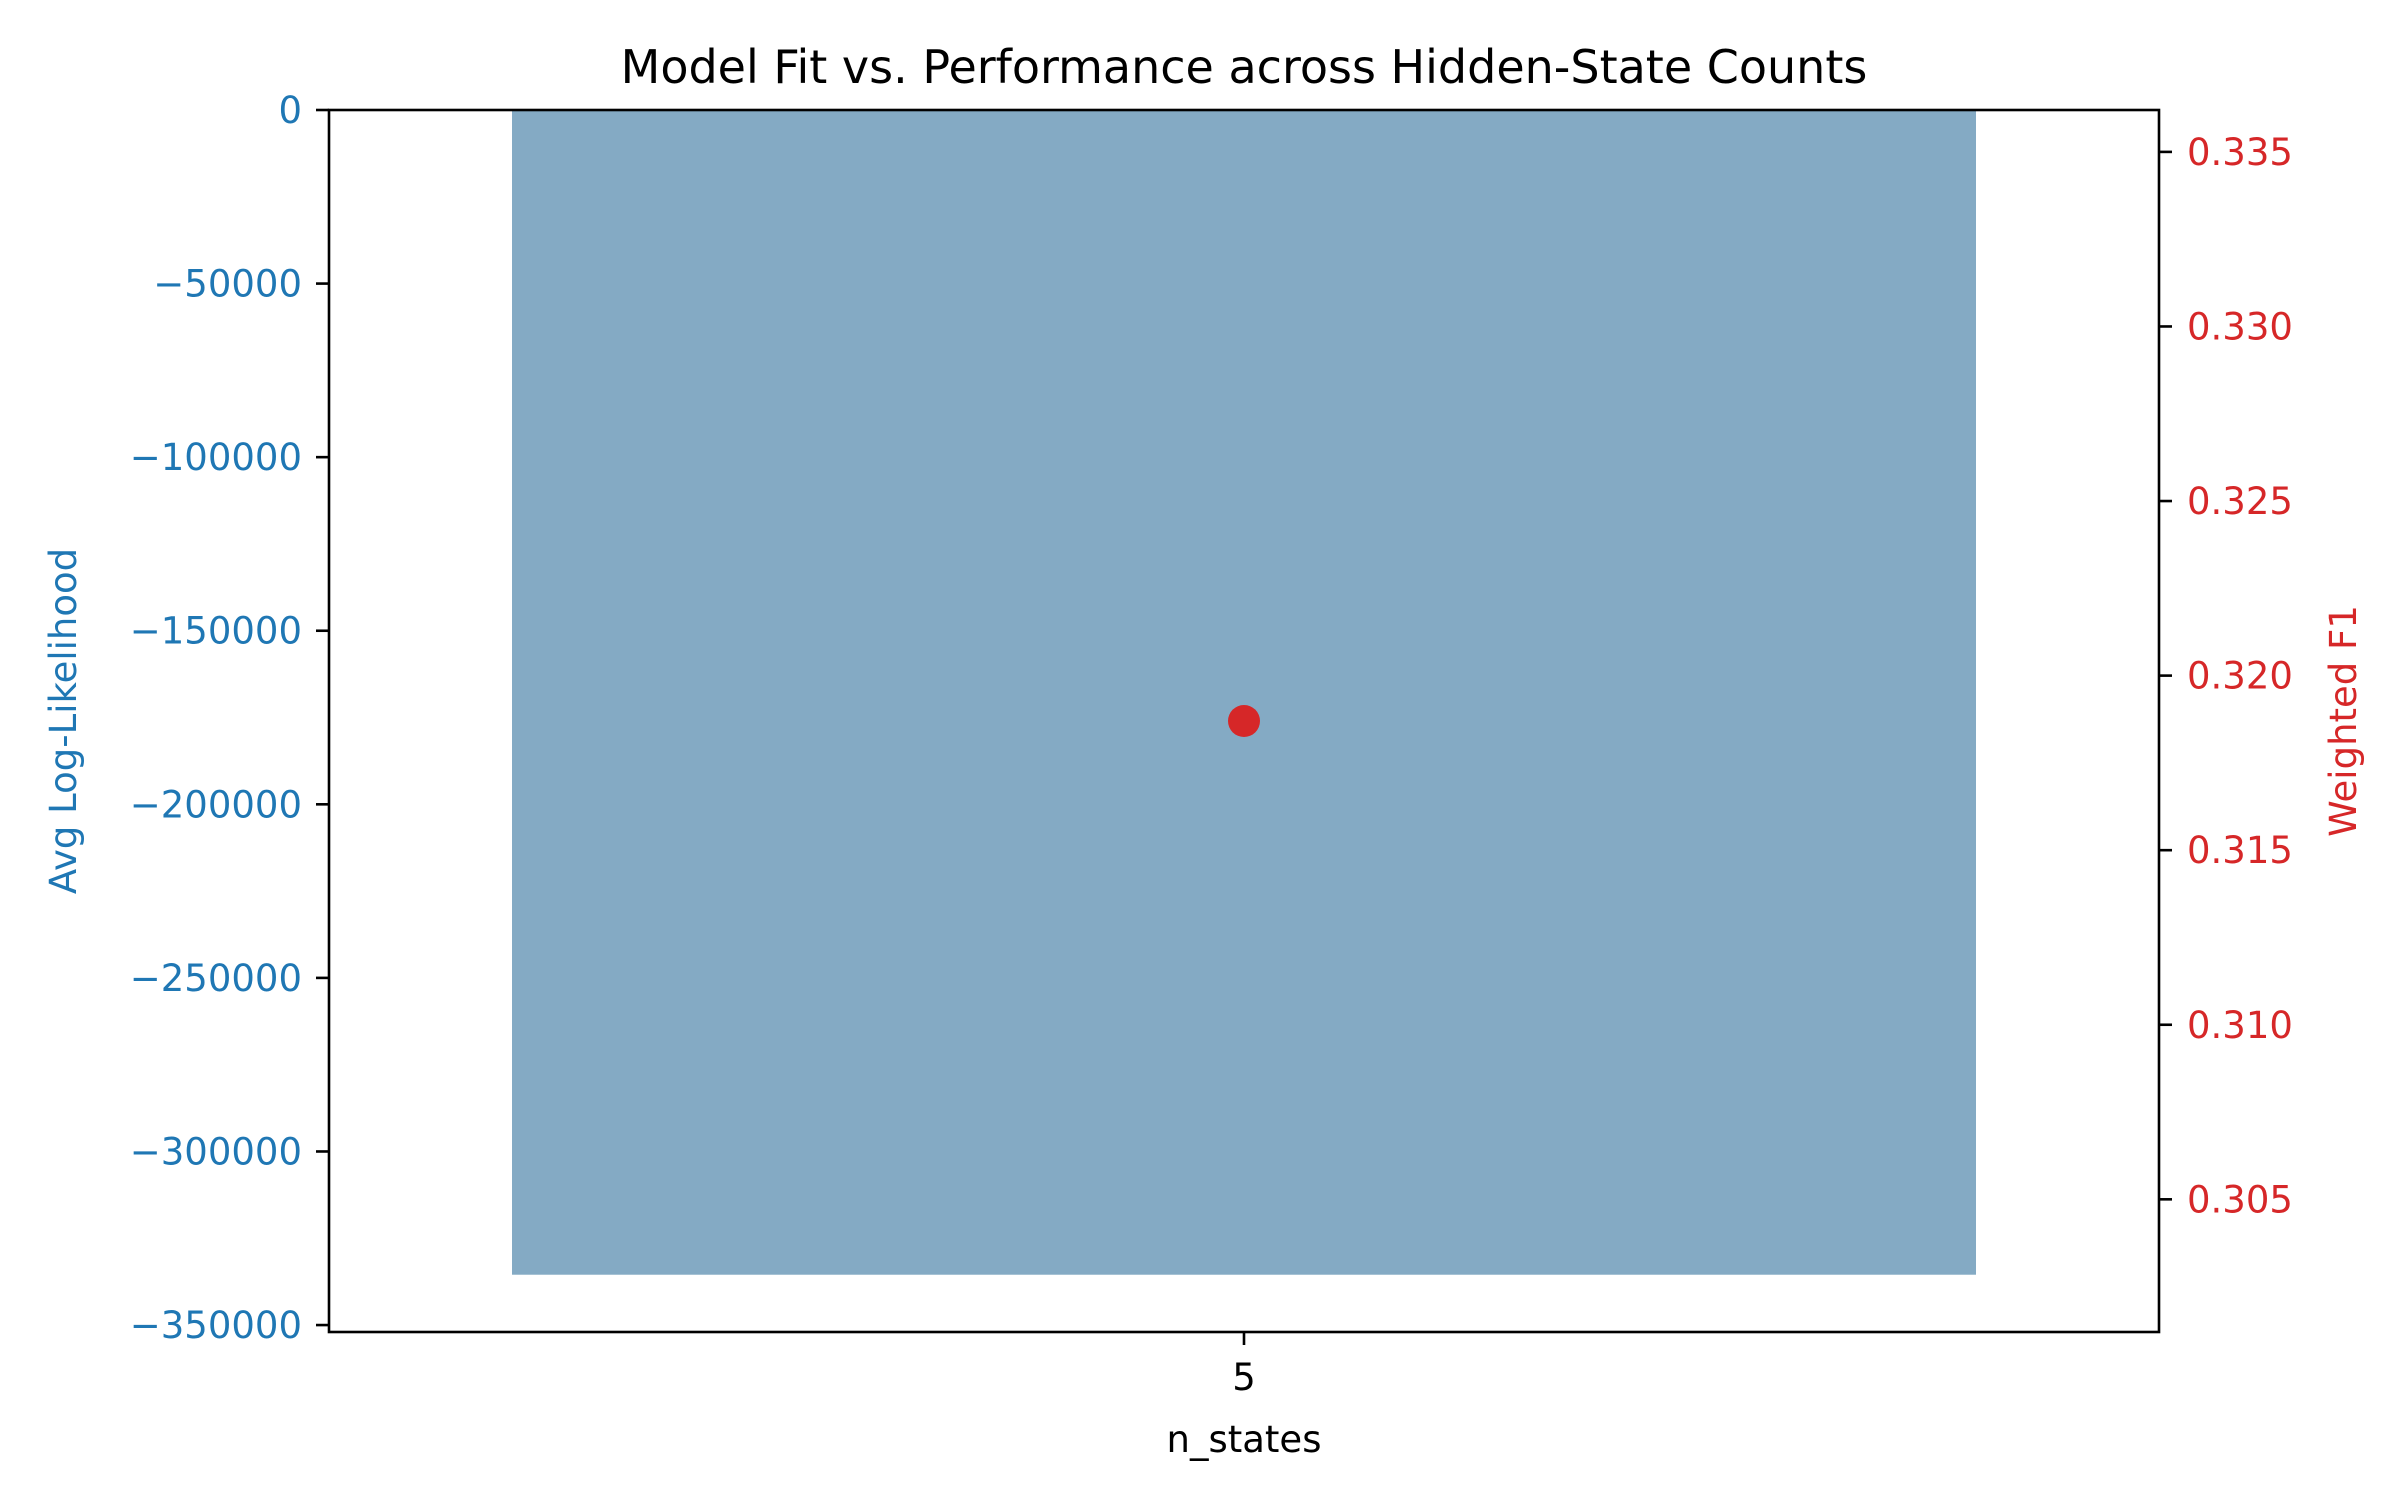 Image resolution: width=2400 pixels, height=1500 pixels. What do you see at coordinates (2240, 850) in the screenshot?
I see `right-tick-label: 0.315` at bounding box center [2240, 850].